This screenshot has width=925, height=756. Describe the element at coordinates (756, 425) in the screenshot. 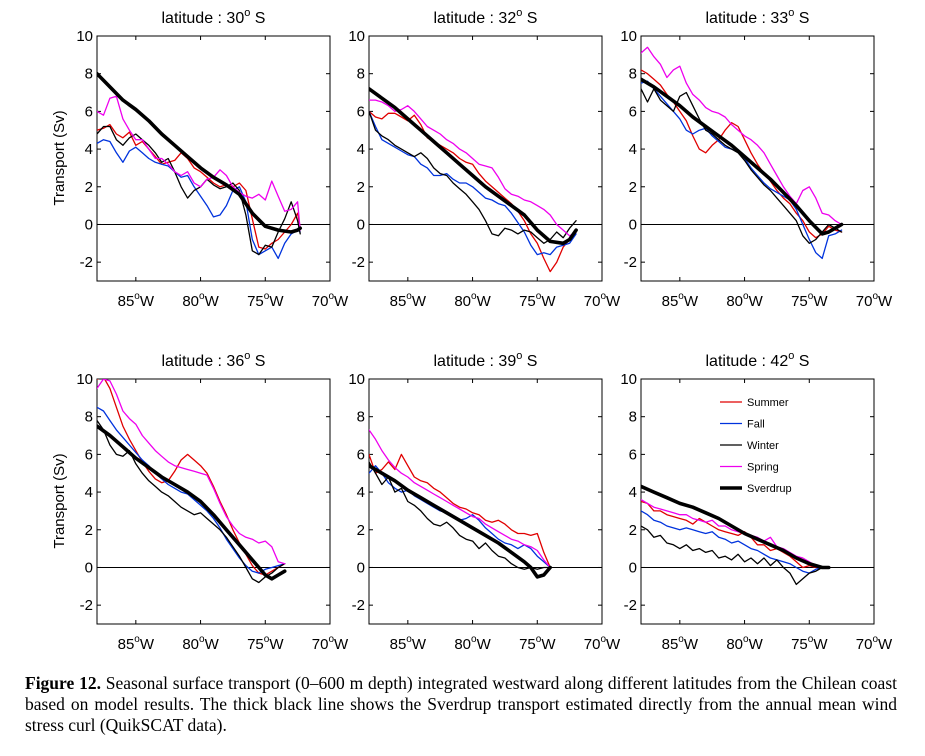

I see `legend-label-fall: Fall` at that location.